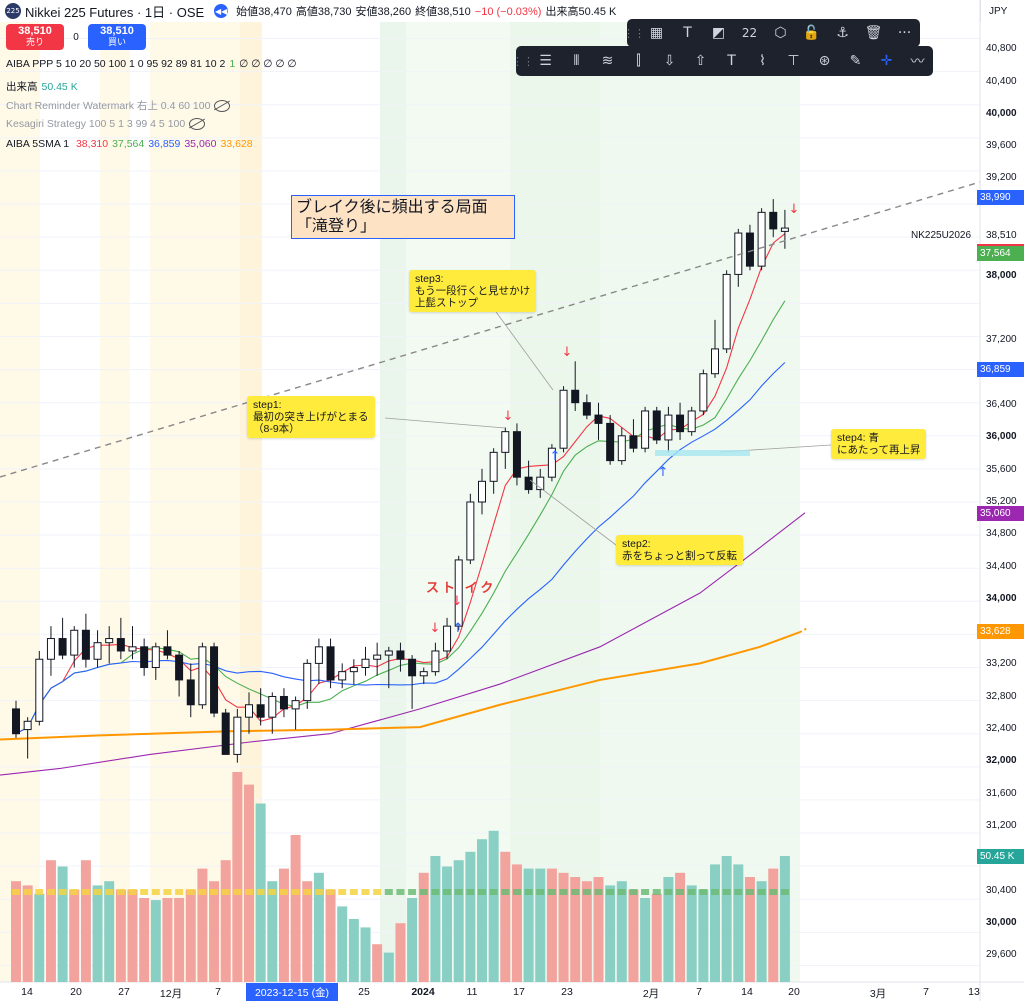 The width and height of the screenshot is (1024, 1001). I want to click on hexagon-icon: ⬡, so click(780, 33).